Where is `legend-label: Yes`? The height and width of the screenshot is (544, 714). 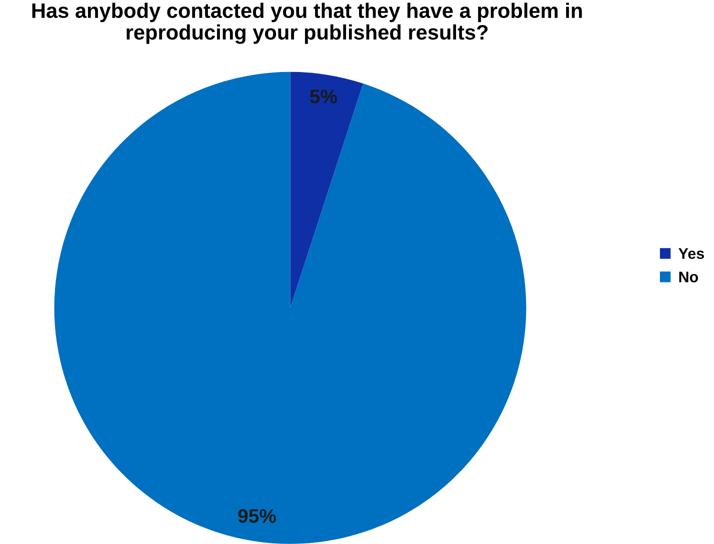 legend-label: Yes is located at coordinates (691, 253).